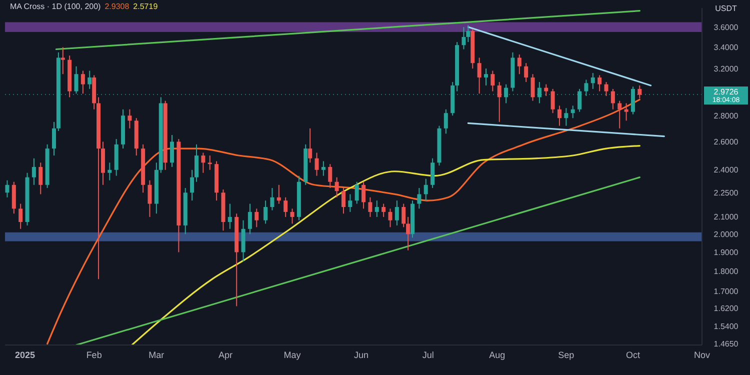  What do you see at coordinates (726, 327) in the screenshot?
I see `y-tick-label: 1.5400` at bounding box center [726, 327].